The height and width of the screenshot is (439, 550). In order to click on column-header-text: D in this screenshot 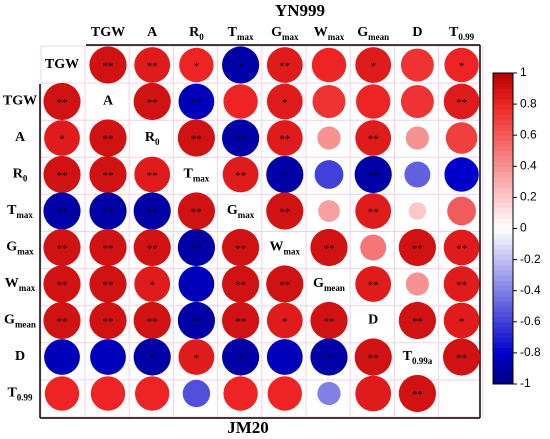, I will do `click(417, 32)`.